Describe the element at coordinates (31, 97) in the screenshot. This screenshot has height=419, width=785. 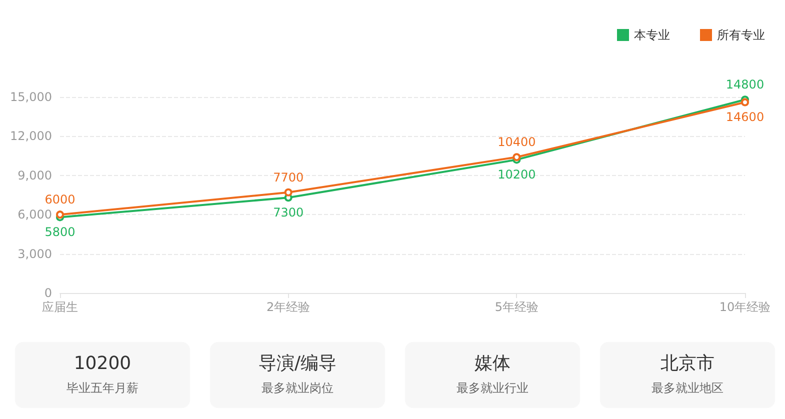
I see `y-tick-label: 15,000` at that location.